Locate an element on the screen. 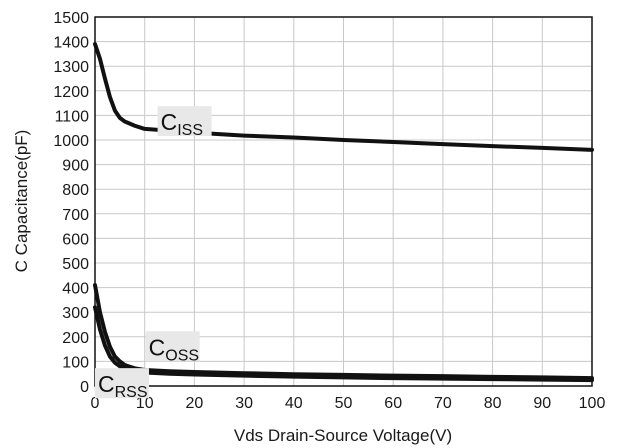 The width and height of the screenshot is (619, 448). x-tick-label: 100 is located at coordinates (592, 403).